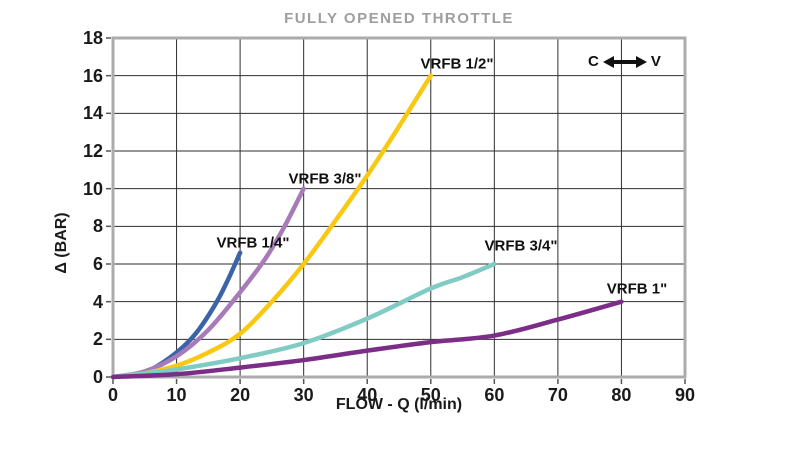 Image resolution: width=800 pixels, height=450 pixels. Describe the element at coordinates (457, 64) in the screenshot. I see `series-label-2: VRFB 1/2"` at that location.